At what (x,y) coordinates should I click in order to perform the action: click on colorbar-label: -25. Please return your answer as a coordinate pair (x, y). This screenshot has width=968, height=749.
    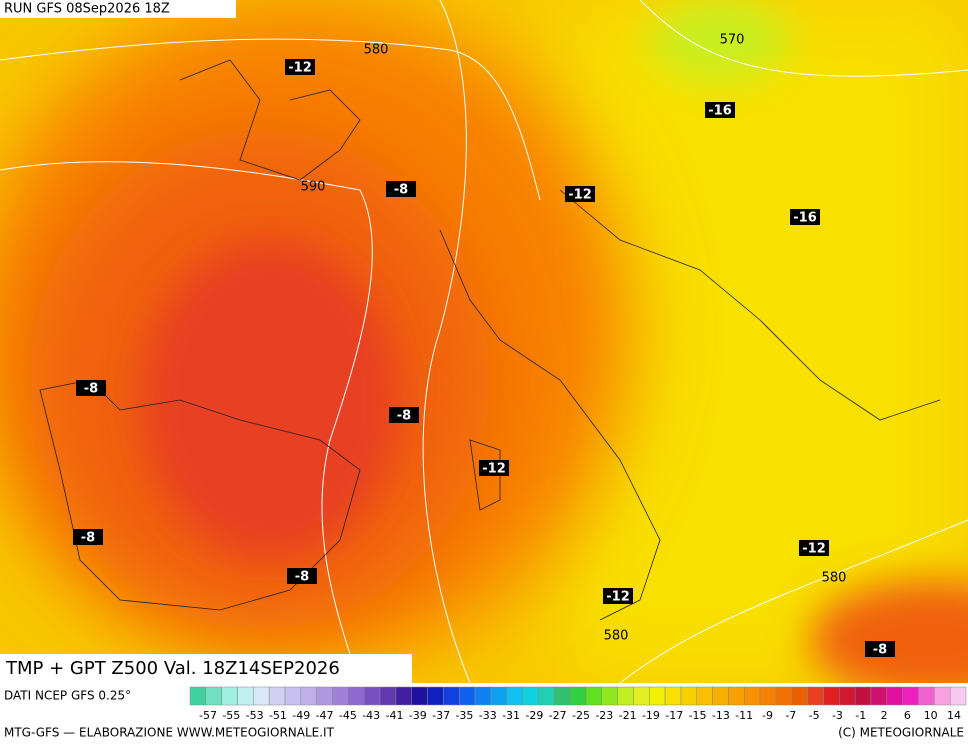
    Looking at the image, I should click on (581, 715).